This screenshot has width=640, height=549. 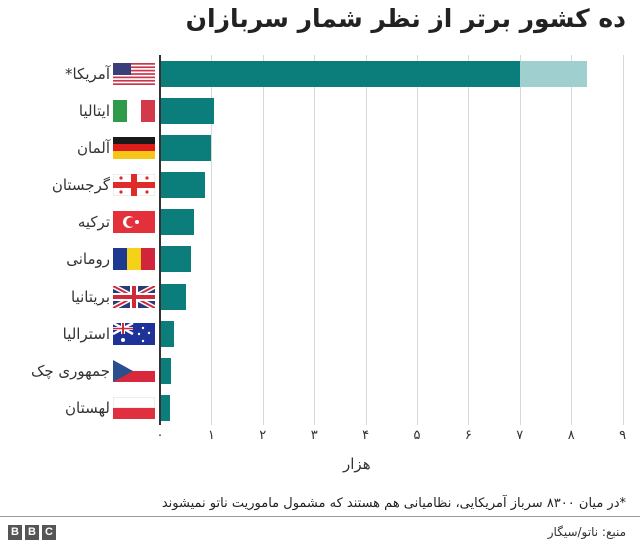 I want to click on category-label: استرالیا, so click(x=86, y=334).